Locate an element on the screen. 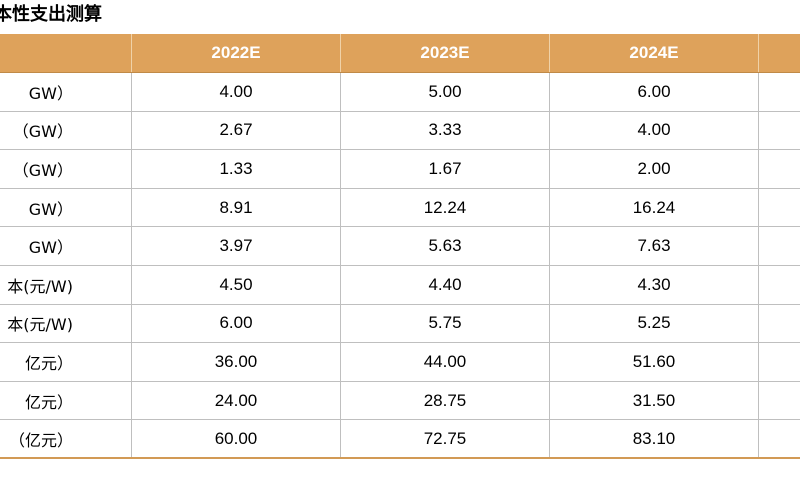 The height and width of the screenshot is (500, 800). value-cell-2022e: 1.33 is located at coordinates (236, 169).